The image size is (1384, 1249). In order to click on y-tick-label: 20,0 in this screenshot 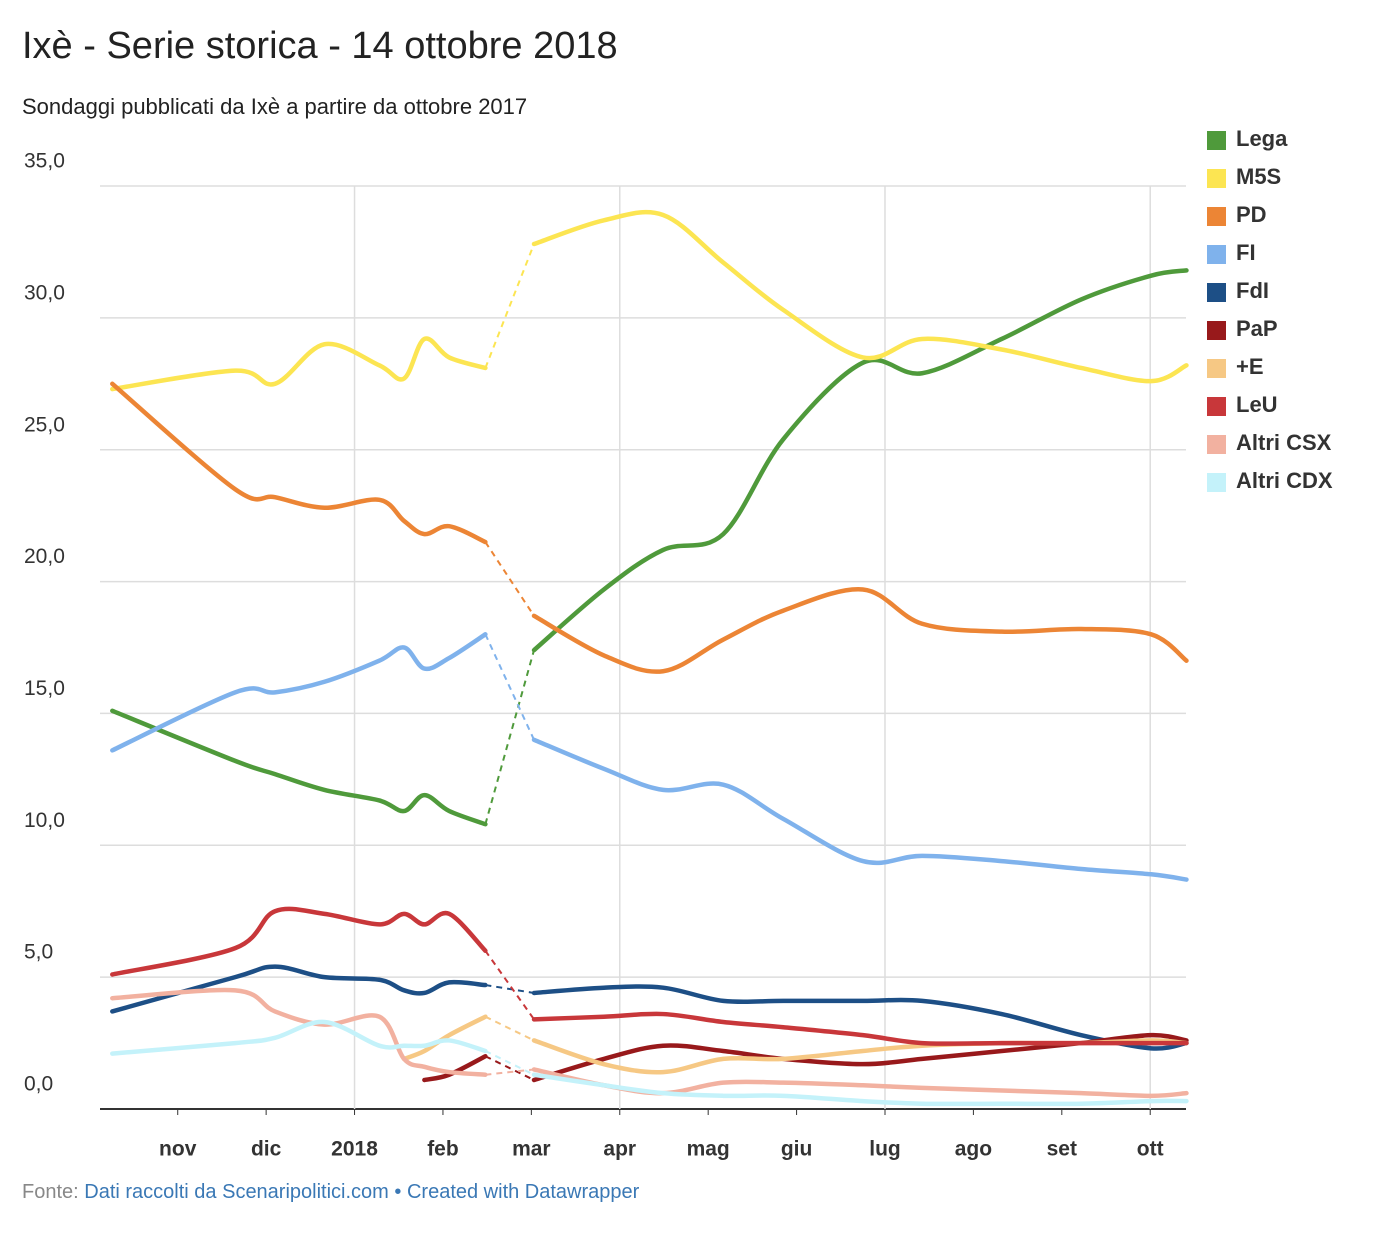, I will do `click(44, 556)`.